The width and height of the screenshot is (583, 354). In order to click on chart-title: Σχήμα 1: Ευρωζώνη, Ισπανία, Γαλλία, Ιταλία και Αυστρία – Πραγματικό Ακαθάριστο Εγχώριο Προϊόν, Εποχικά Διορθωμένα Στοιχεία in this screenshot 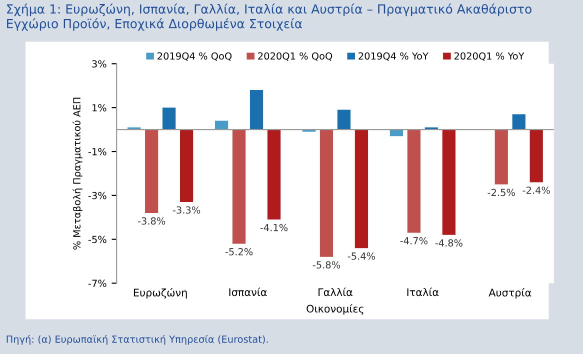, I will do `click(269, 17)`.